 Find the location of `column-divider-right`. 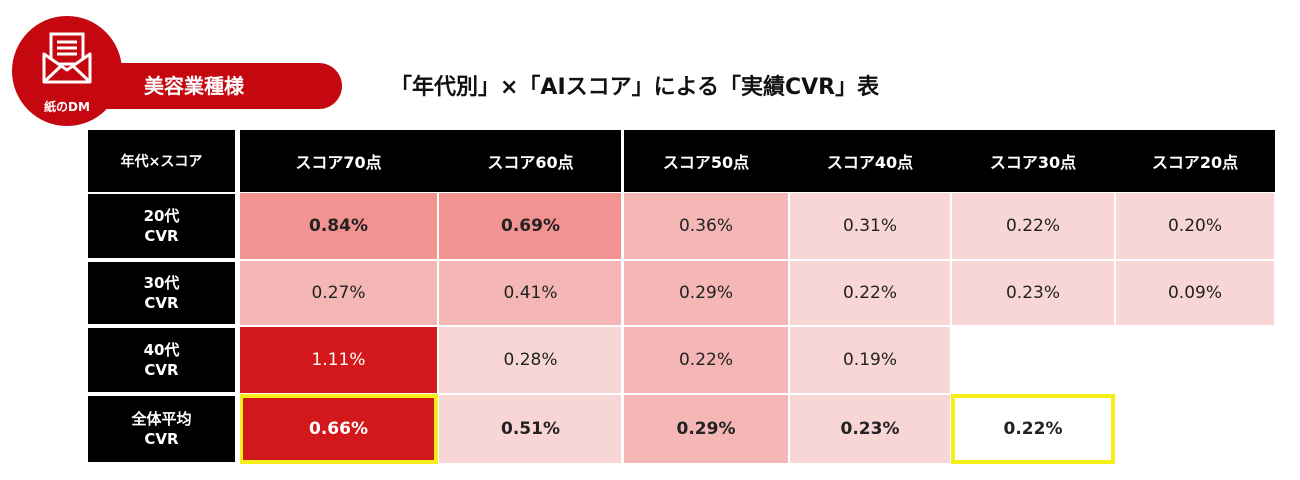

column-divider-right is located at coordinates (622, 297).